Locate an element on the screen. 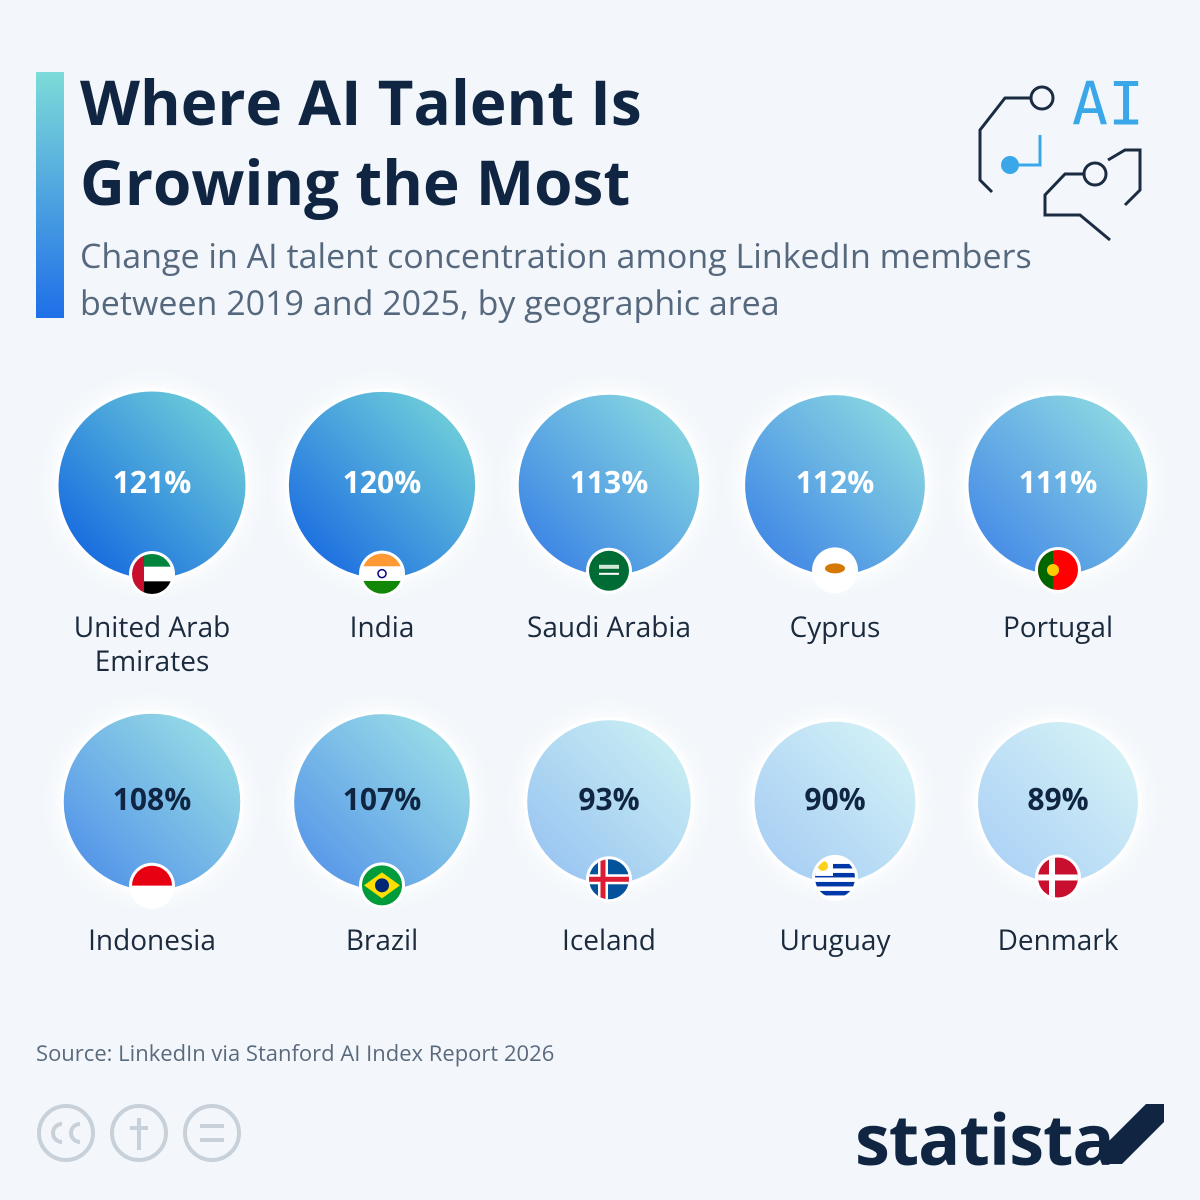 The image size is (1200, 1200). category-label: Uruguay is located at coordinates (835, 940).